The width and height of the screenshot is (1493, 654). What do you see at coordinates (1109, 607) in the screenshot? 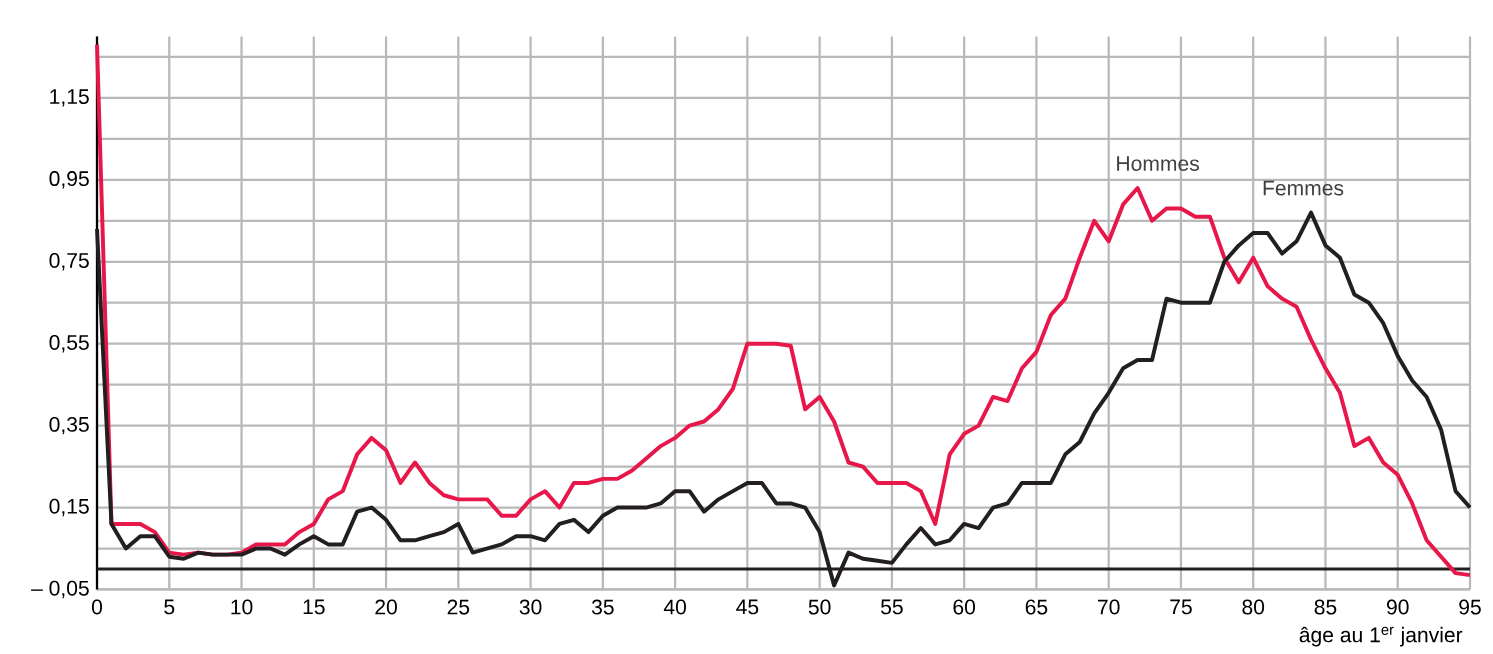
I see `x-tick-label: 70` at bounding box center [1109, 607].